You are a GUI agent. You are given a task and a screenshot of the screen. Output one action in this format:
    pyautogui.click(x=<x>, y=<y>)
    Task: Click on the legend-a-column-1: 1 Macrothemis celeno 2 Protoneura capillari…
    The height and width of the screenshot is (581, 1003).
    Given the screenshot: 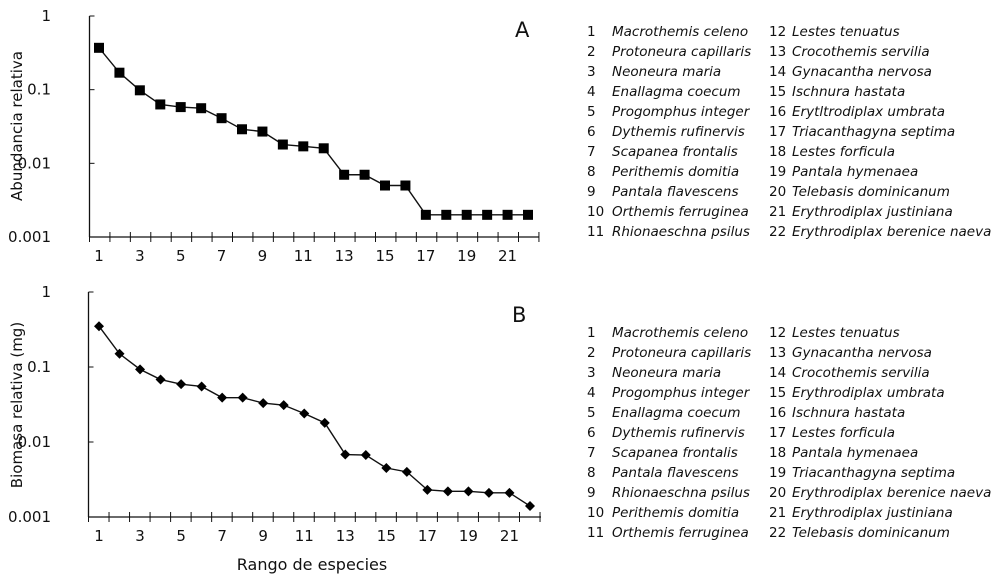 What is the action you would take?
    pyautogui.click(x=669, y=132)
    